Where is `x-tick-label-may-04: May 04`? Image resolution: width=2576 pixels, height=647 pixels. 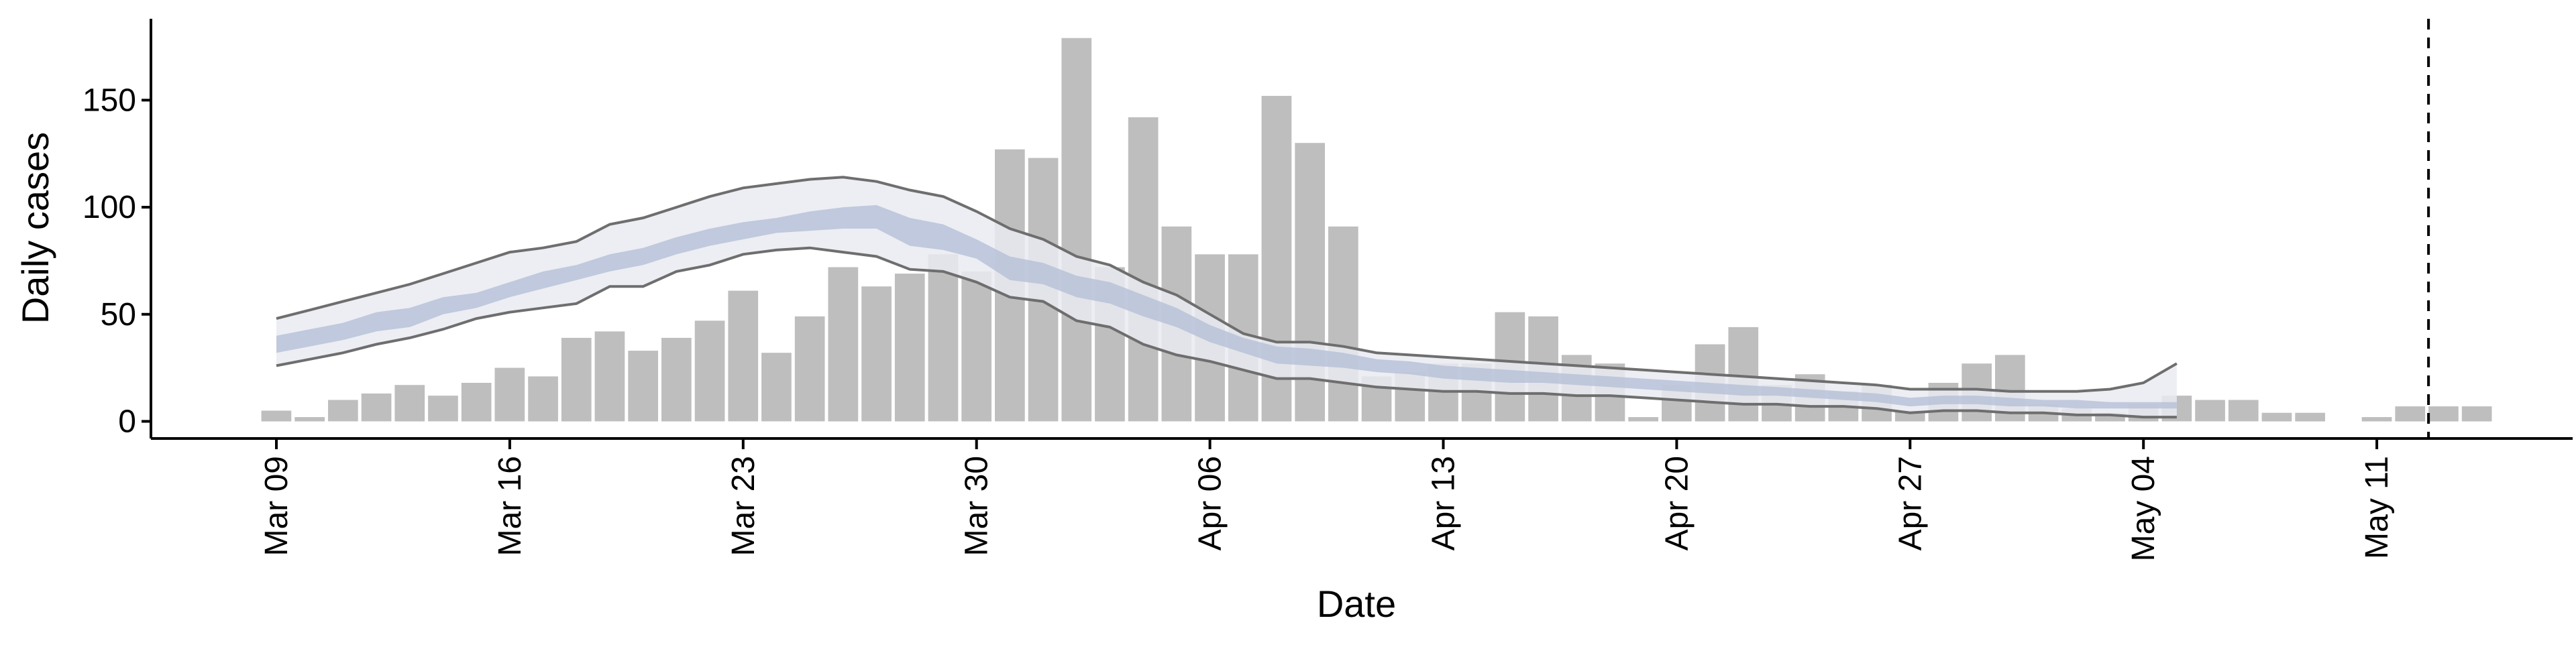 x-tick-label-may-04: May 04 is located at coordinates (2143, 509).